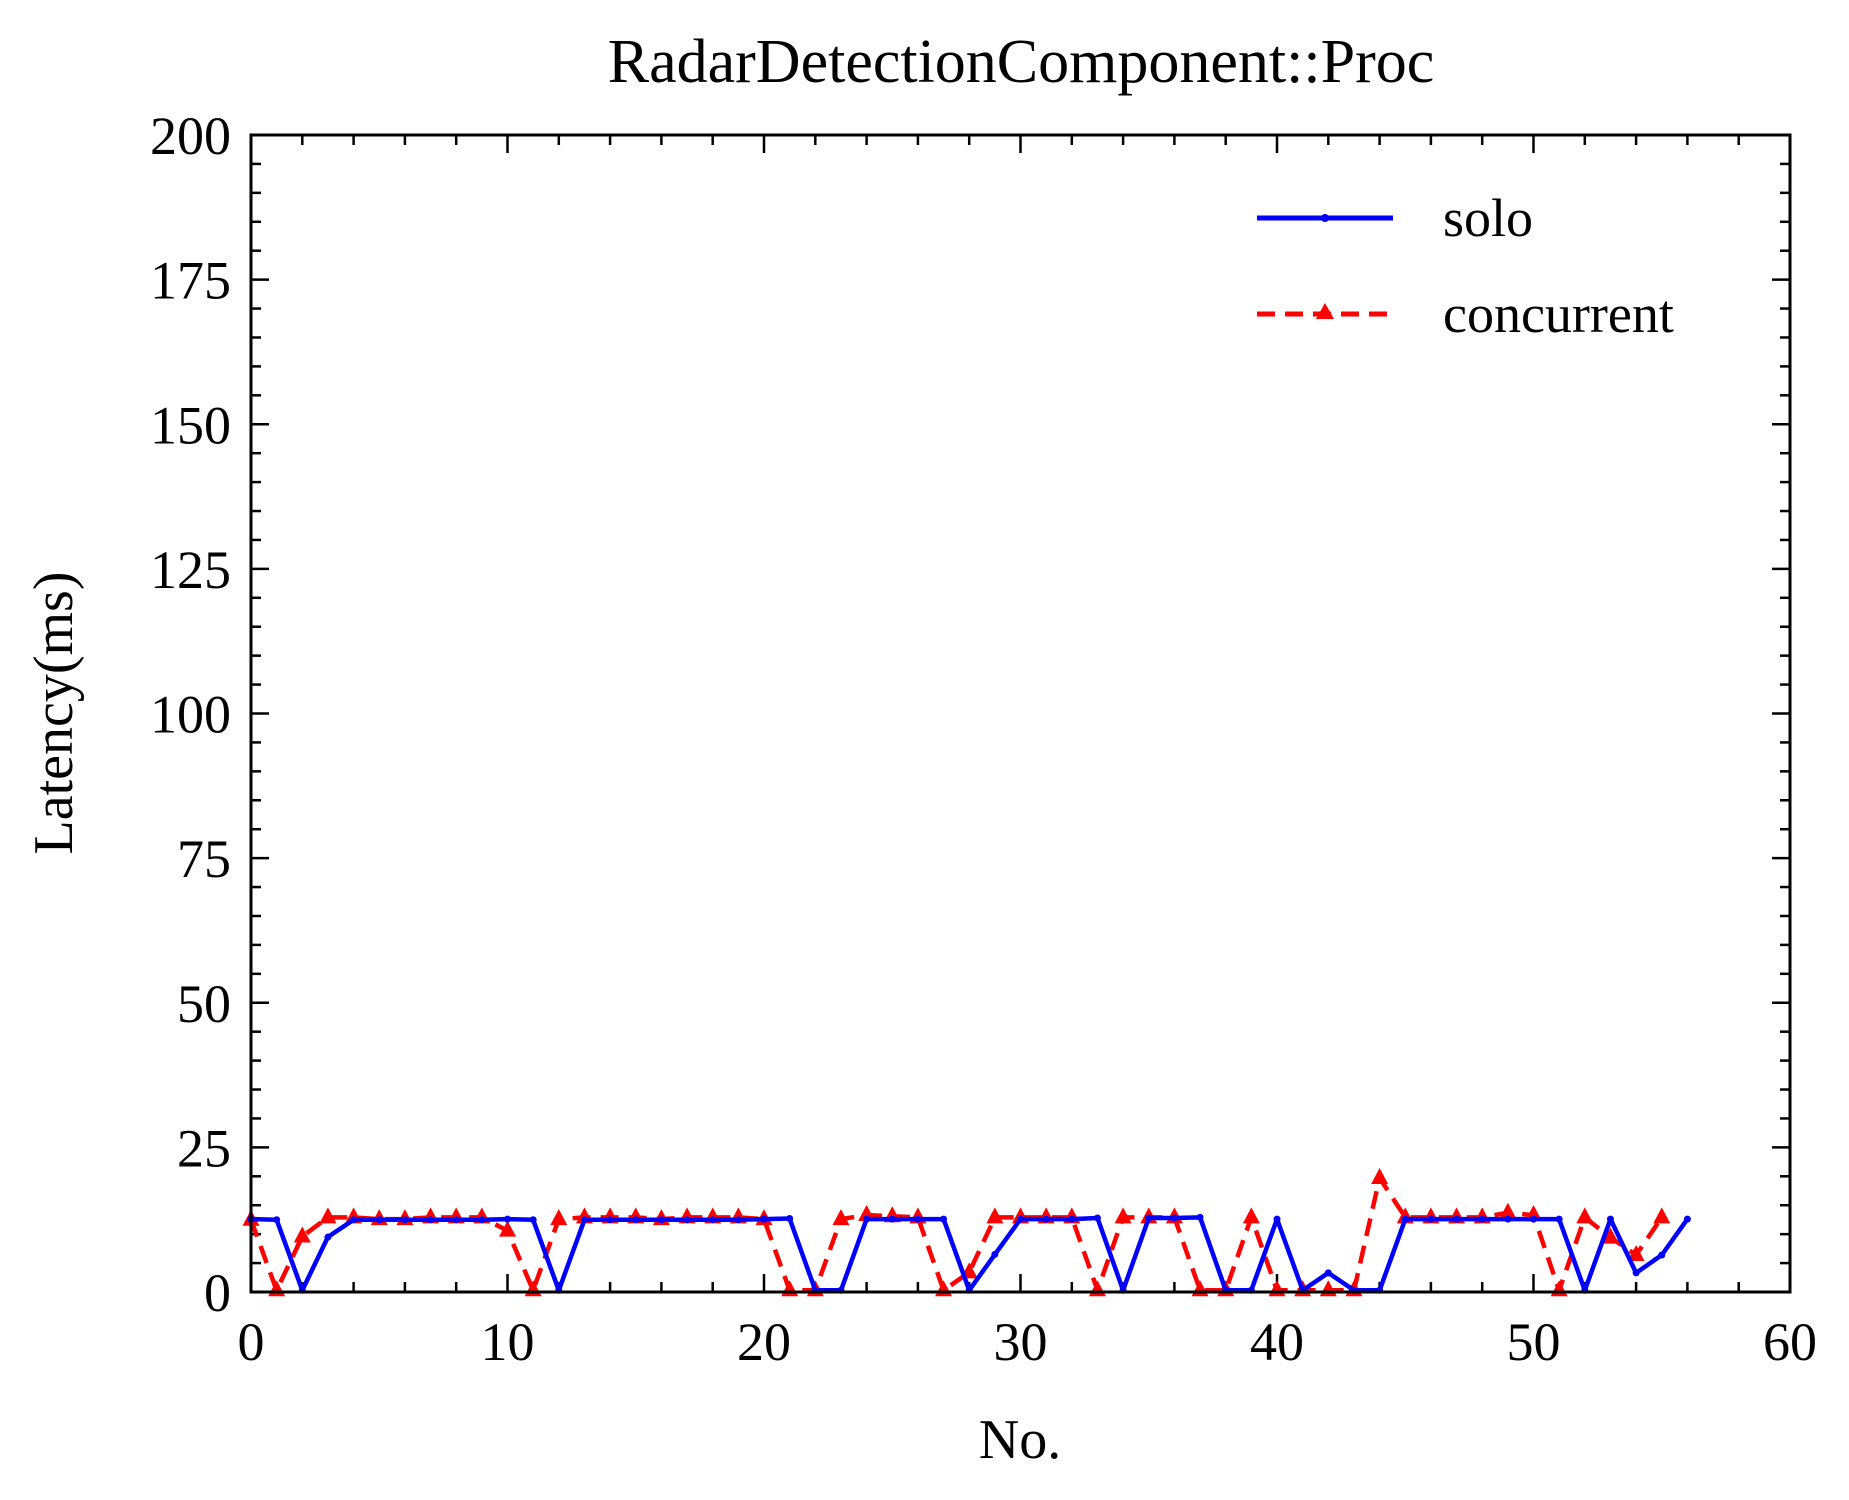 The image size is (1849, 1500). What do you see at coordinates (190, 570) in the screenshot?
I see `y-tick-label: 125` at bounding box center [190, 570].